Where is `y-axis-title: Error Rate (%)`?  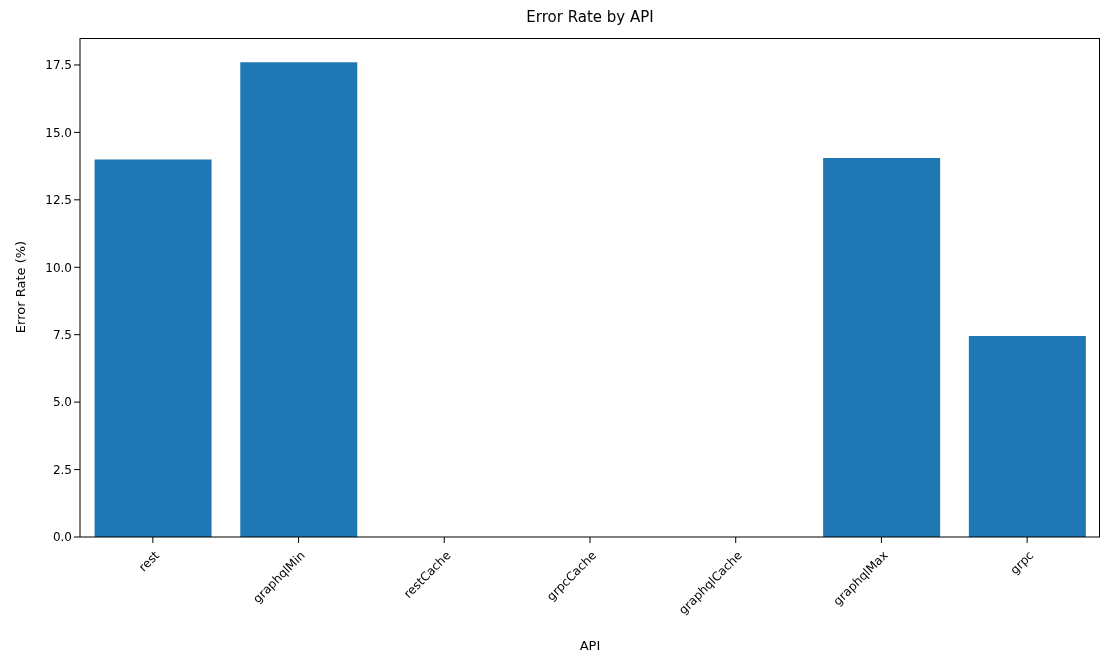 y-axis-title: Error Rate (%) is located at coordinates (20, 287).